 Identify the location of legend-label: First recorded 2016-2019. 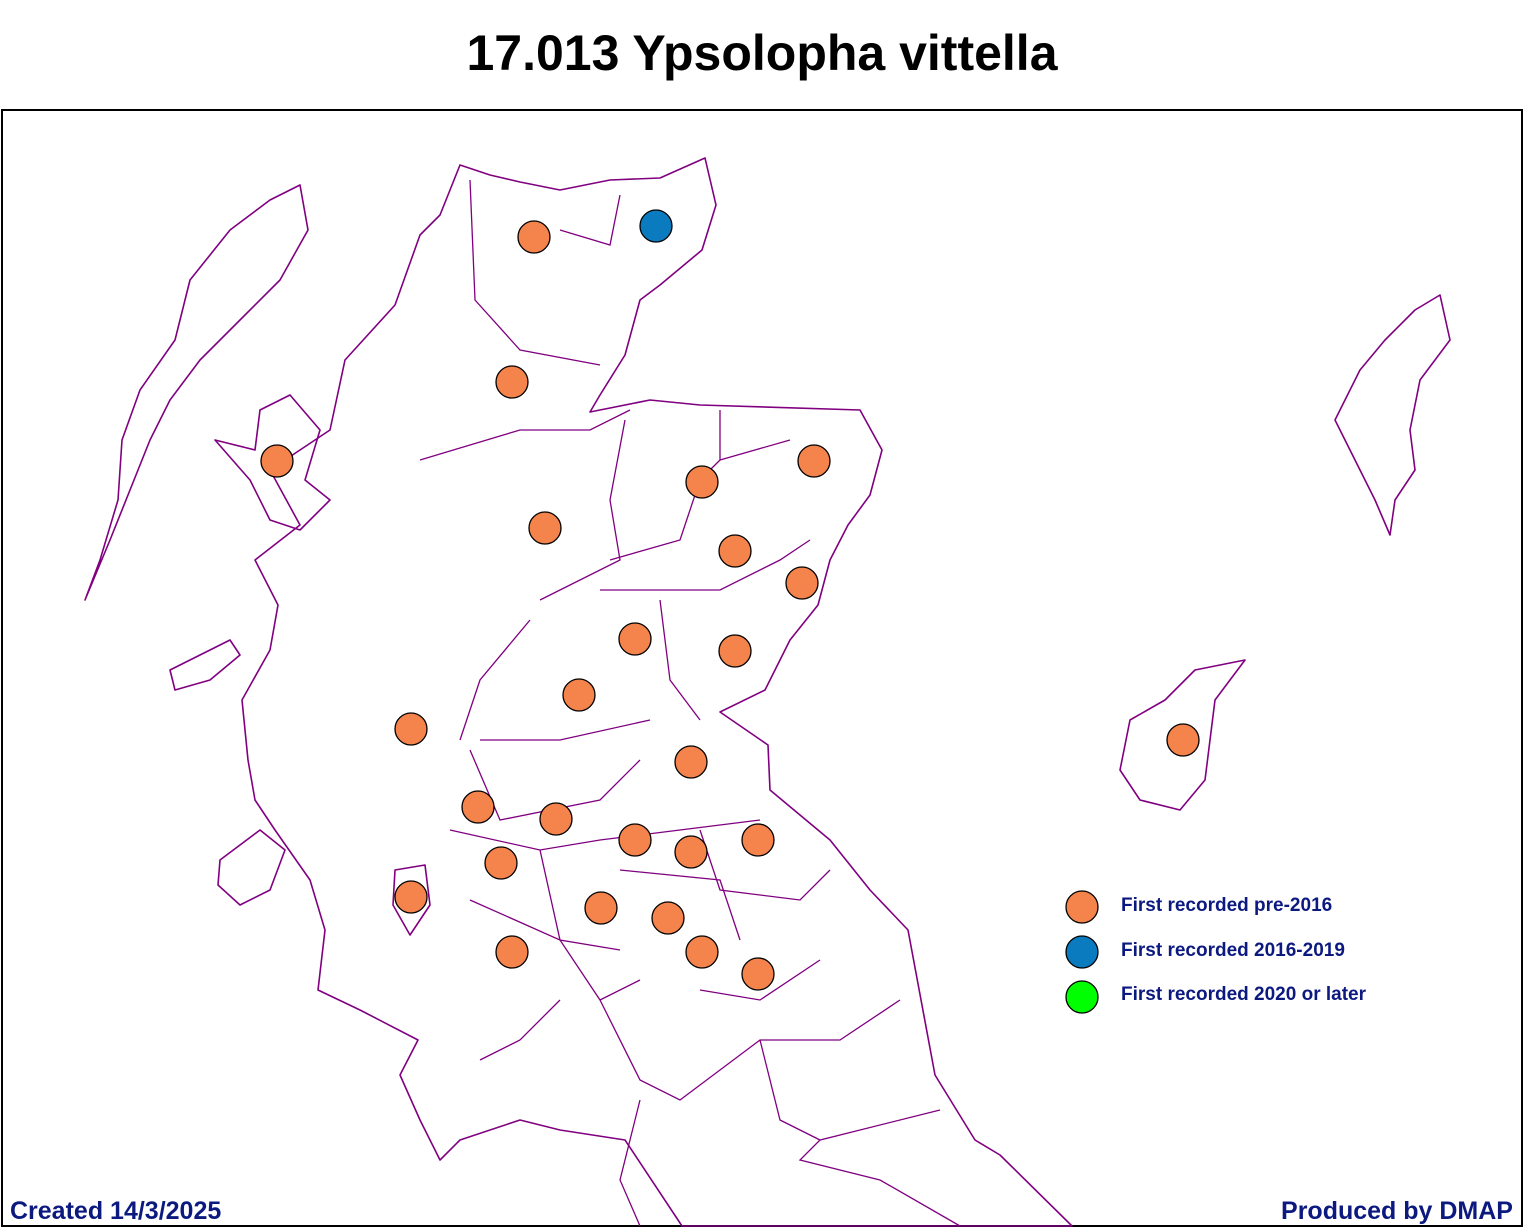
(1233, 950).